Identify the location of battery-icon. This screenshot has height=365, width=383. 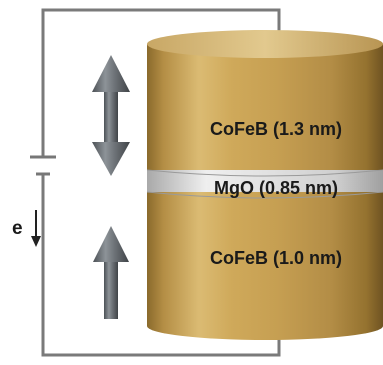
(43, 165).